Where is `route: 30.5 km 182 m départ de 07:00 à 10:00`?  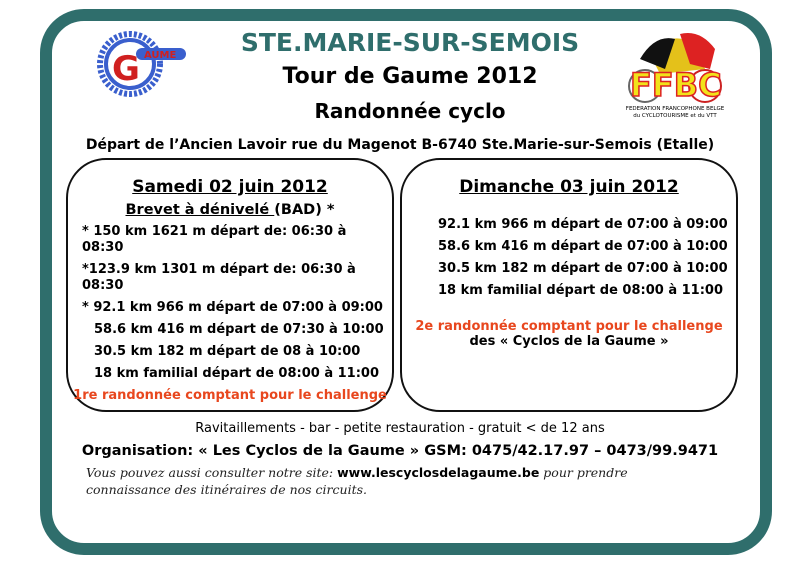 route: 30.5 km 182 m départ de 07:00 à 10:00 is located at coordinates (583, 268).